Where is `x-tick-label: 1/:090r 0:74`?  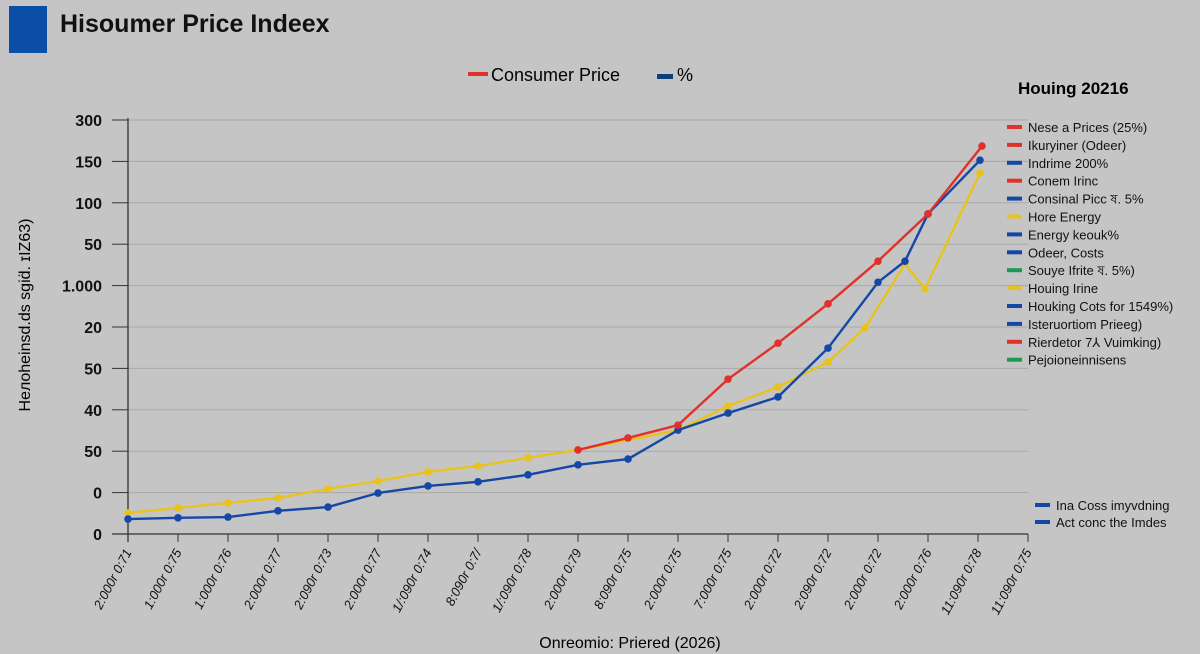
x-tick-label: 1/:090r 0:74 is located at coordinates (412, 580).